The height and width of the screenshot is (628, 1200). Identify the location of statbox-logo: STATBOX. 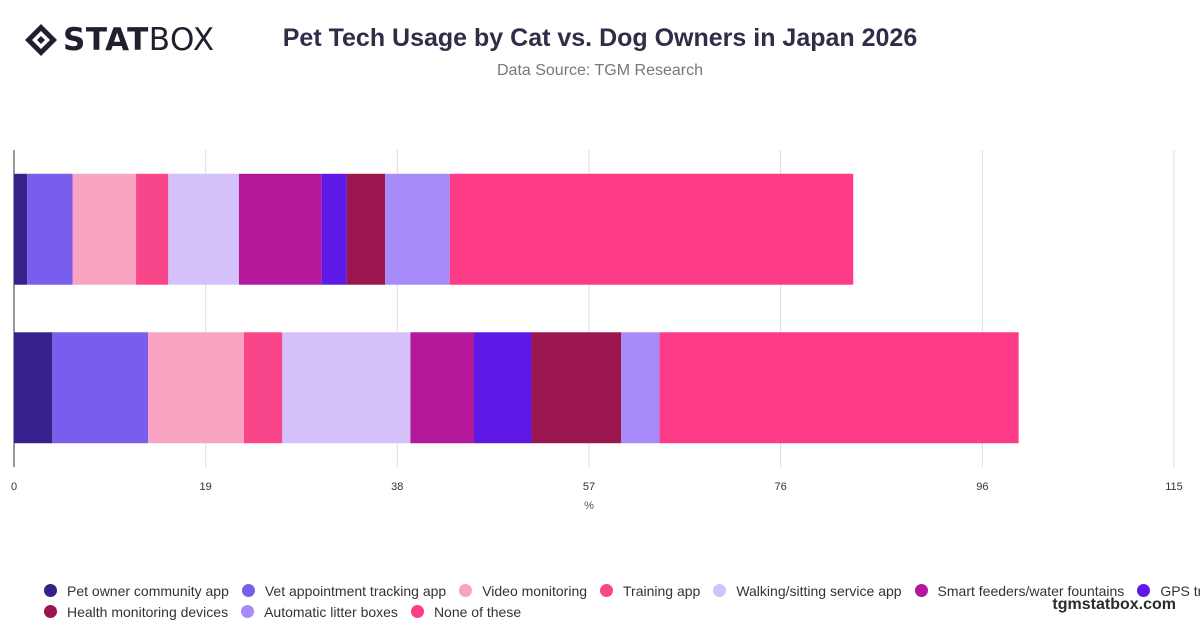
(119, 40).